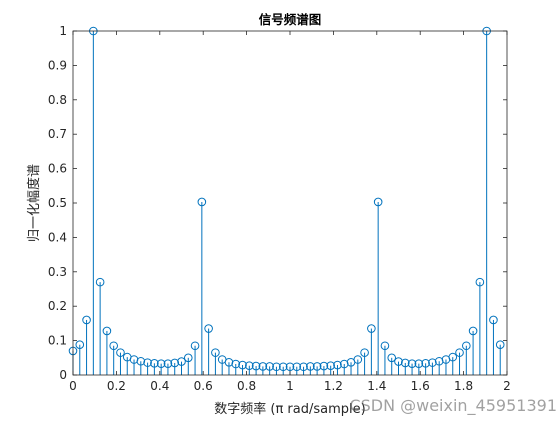 The image size is (560, 424). Describe the element at coordinates (57, 306) in the screenshot. I see `y-tick-label: 0.2` at that location.